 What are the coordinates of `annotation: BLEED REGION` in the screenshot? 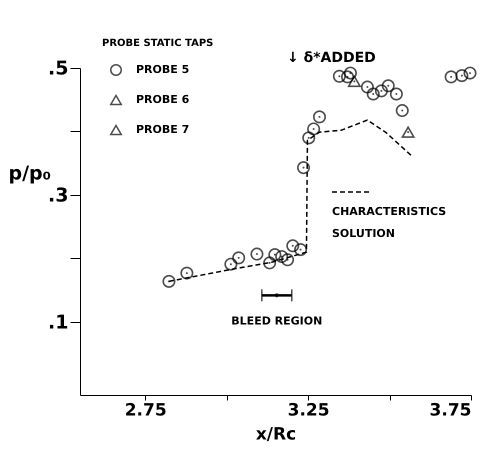 It's located at (276, 321).